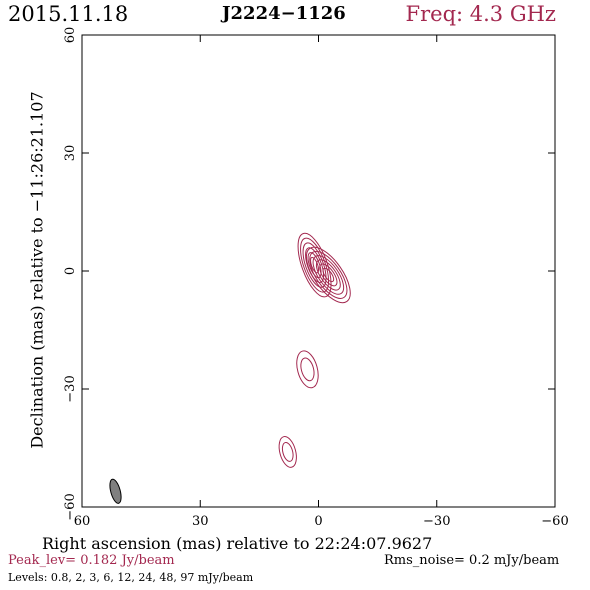  What do you see at coordinates (200, 521) in the screenshot?
I see `x-tick-label: 30` at bounding box center [200, 521].